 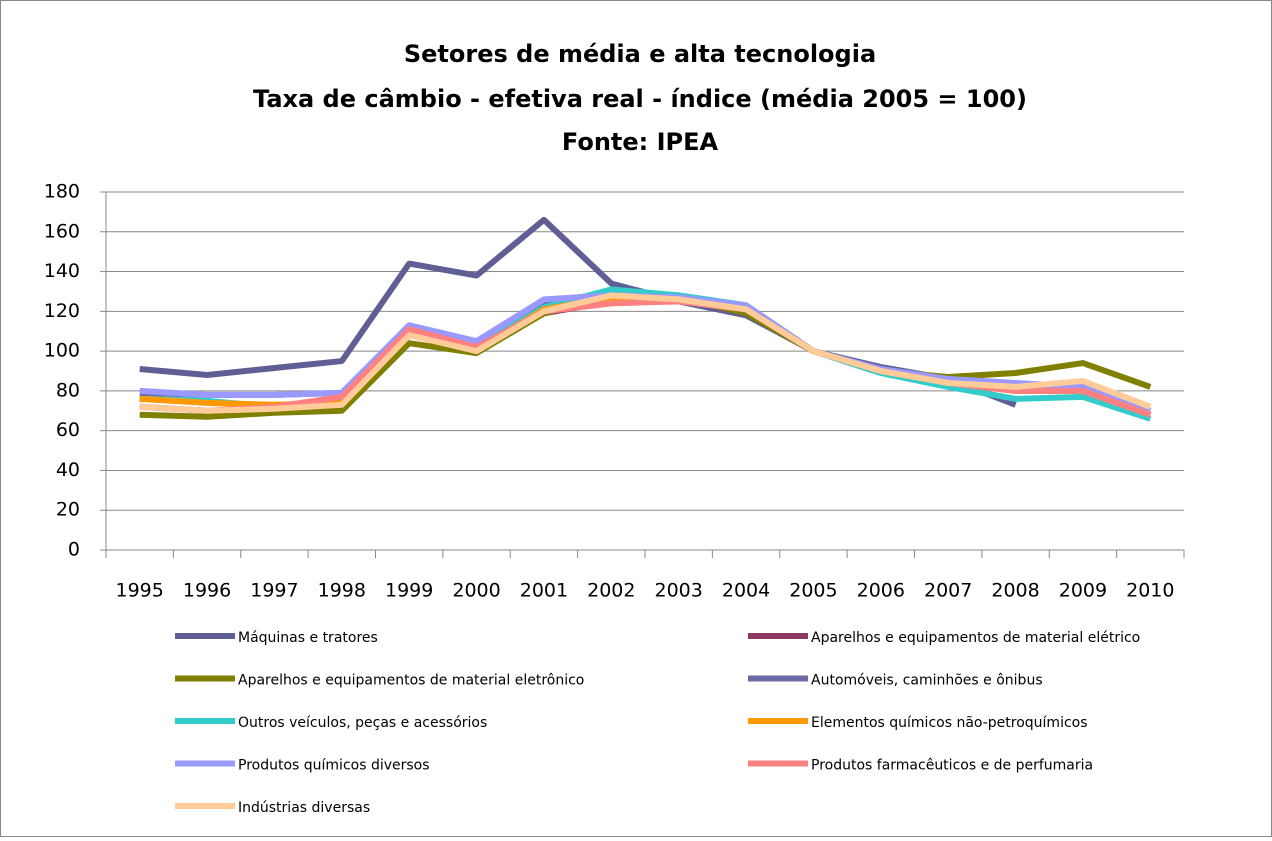 I want to click on x-tick-label: 1995, so click(x=140, y=591).